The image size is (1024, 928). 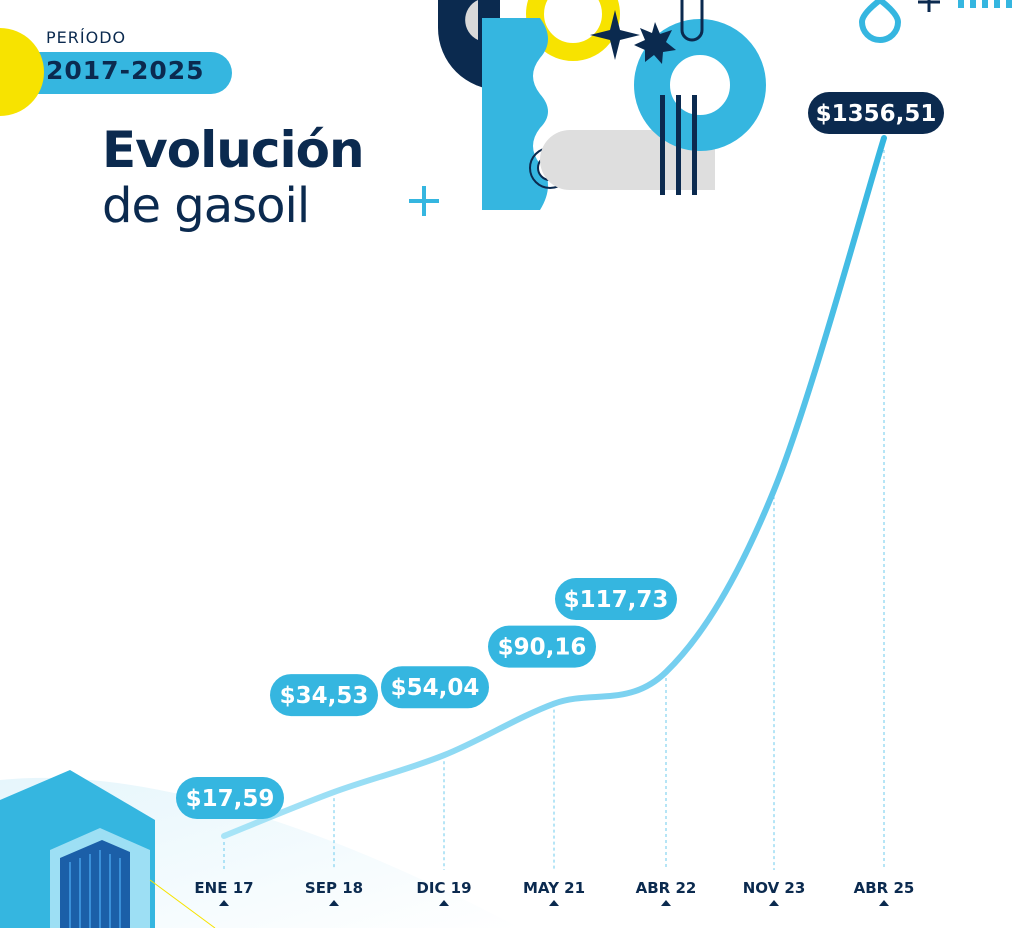 What do you see at coordinates (655, 43) in the screenshot?
I see `deco-star-icon` at bounding box center [655, 43].